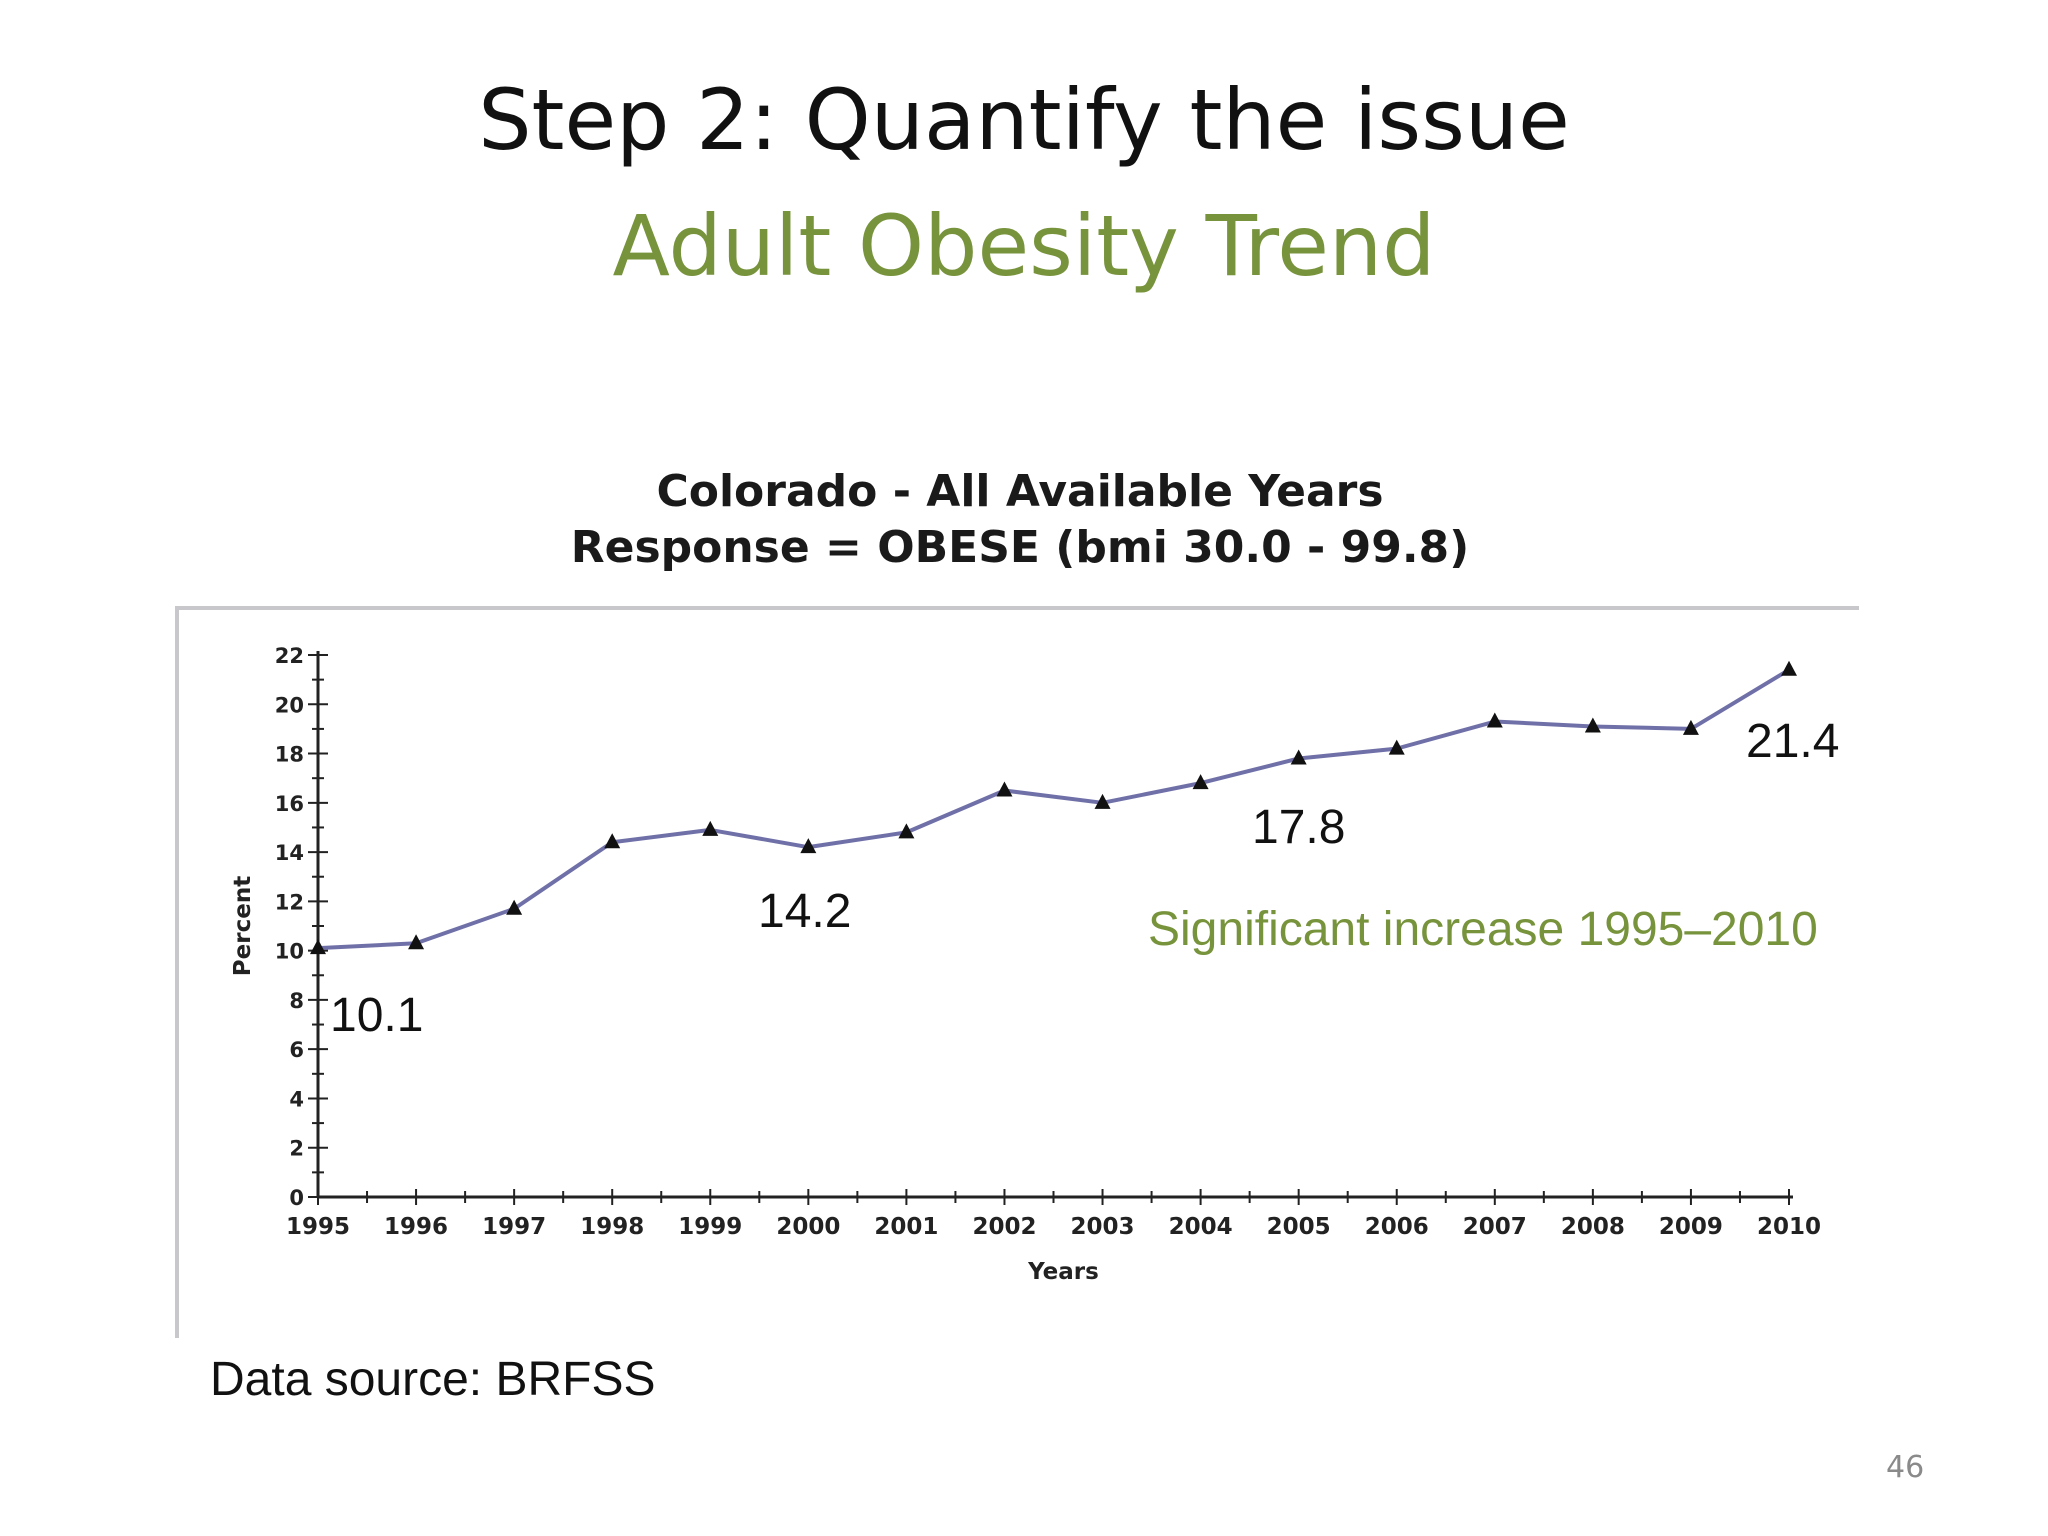 Image resolution: width=2048 pixels, height=1536 pixels. Describe the element at coordinates (1004, 1227) in the screenshot. I see `x-tick-label: 2002` at that location.